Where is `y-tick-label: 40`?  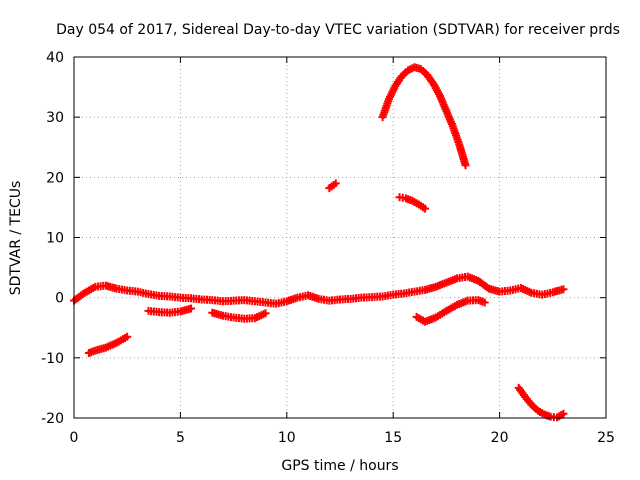
y-tick-label: 40 is located at coordinates (55, 58).